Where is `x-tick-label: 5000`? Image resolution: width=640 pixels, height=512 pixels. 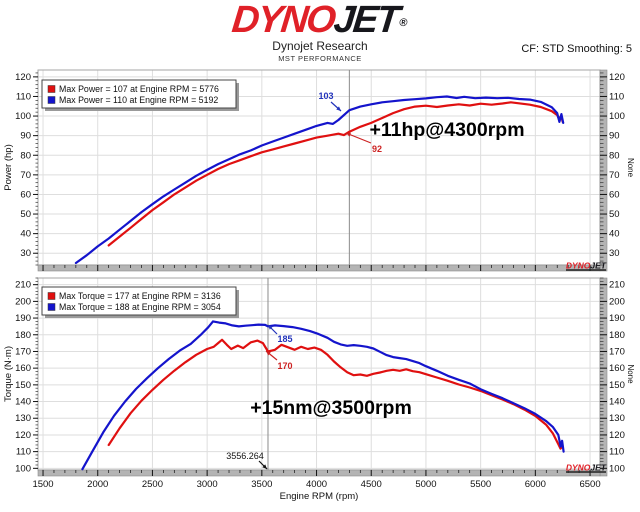
x-tick-label: 5000 is located at coordinates (425, 484).